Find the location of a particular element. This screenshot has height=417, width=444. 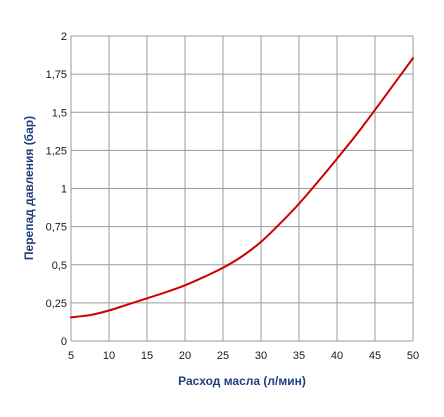

x-tick-label: 45 is located at coordinates (375, 356).